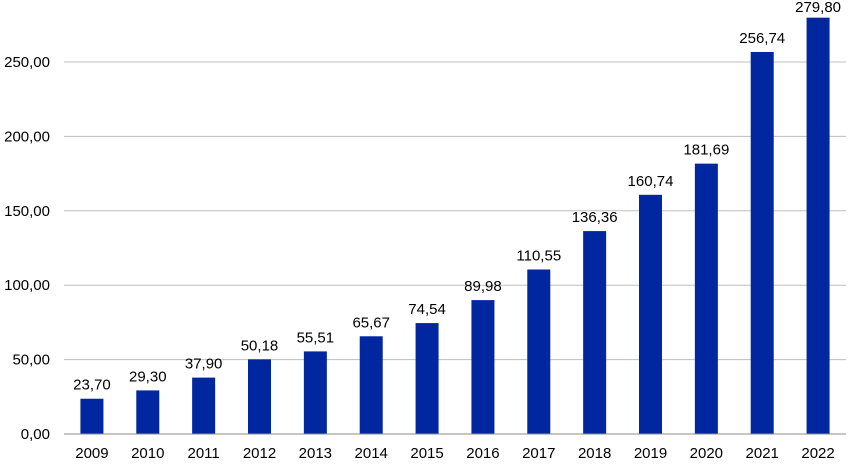 The height and width of the screenshot is (464, 853). I want to click on x-tick-label-2009: 2009, so click(91, 453).